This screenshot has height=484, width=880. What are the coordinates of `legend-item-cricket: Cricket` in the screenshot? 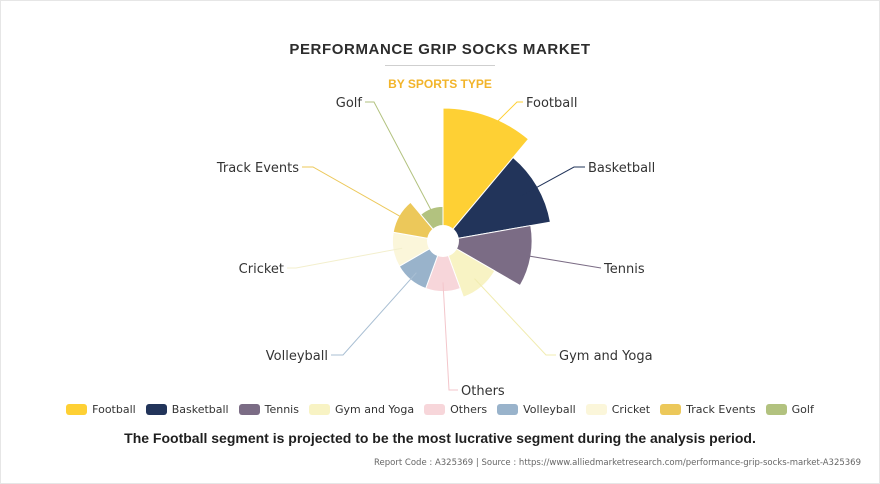 It's located at (618, 409).